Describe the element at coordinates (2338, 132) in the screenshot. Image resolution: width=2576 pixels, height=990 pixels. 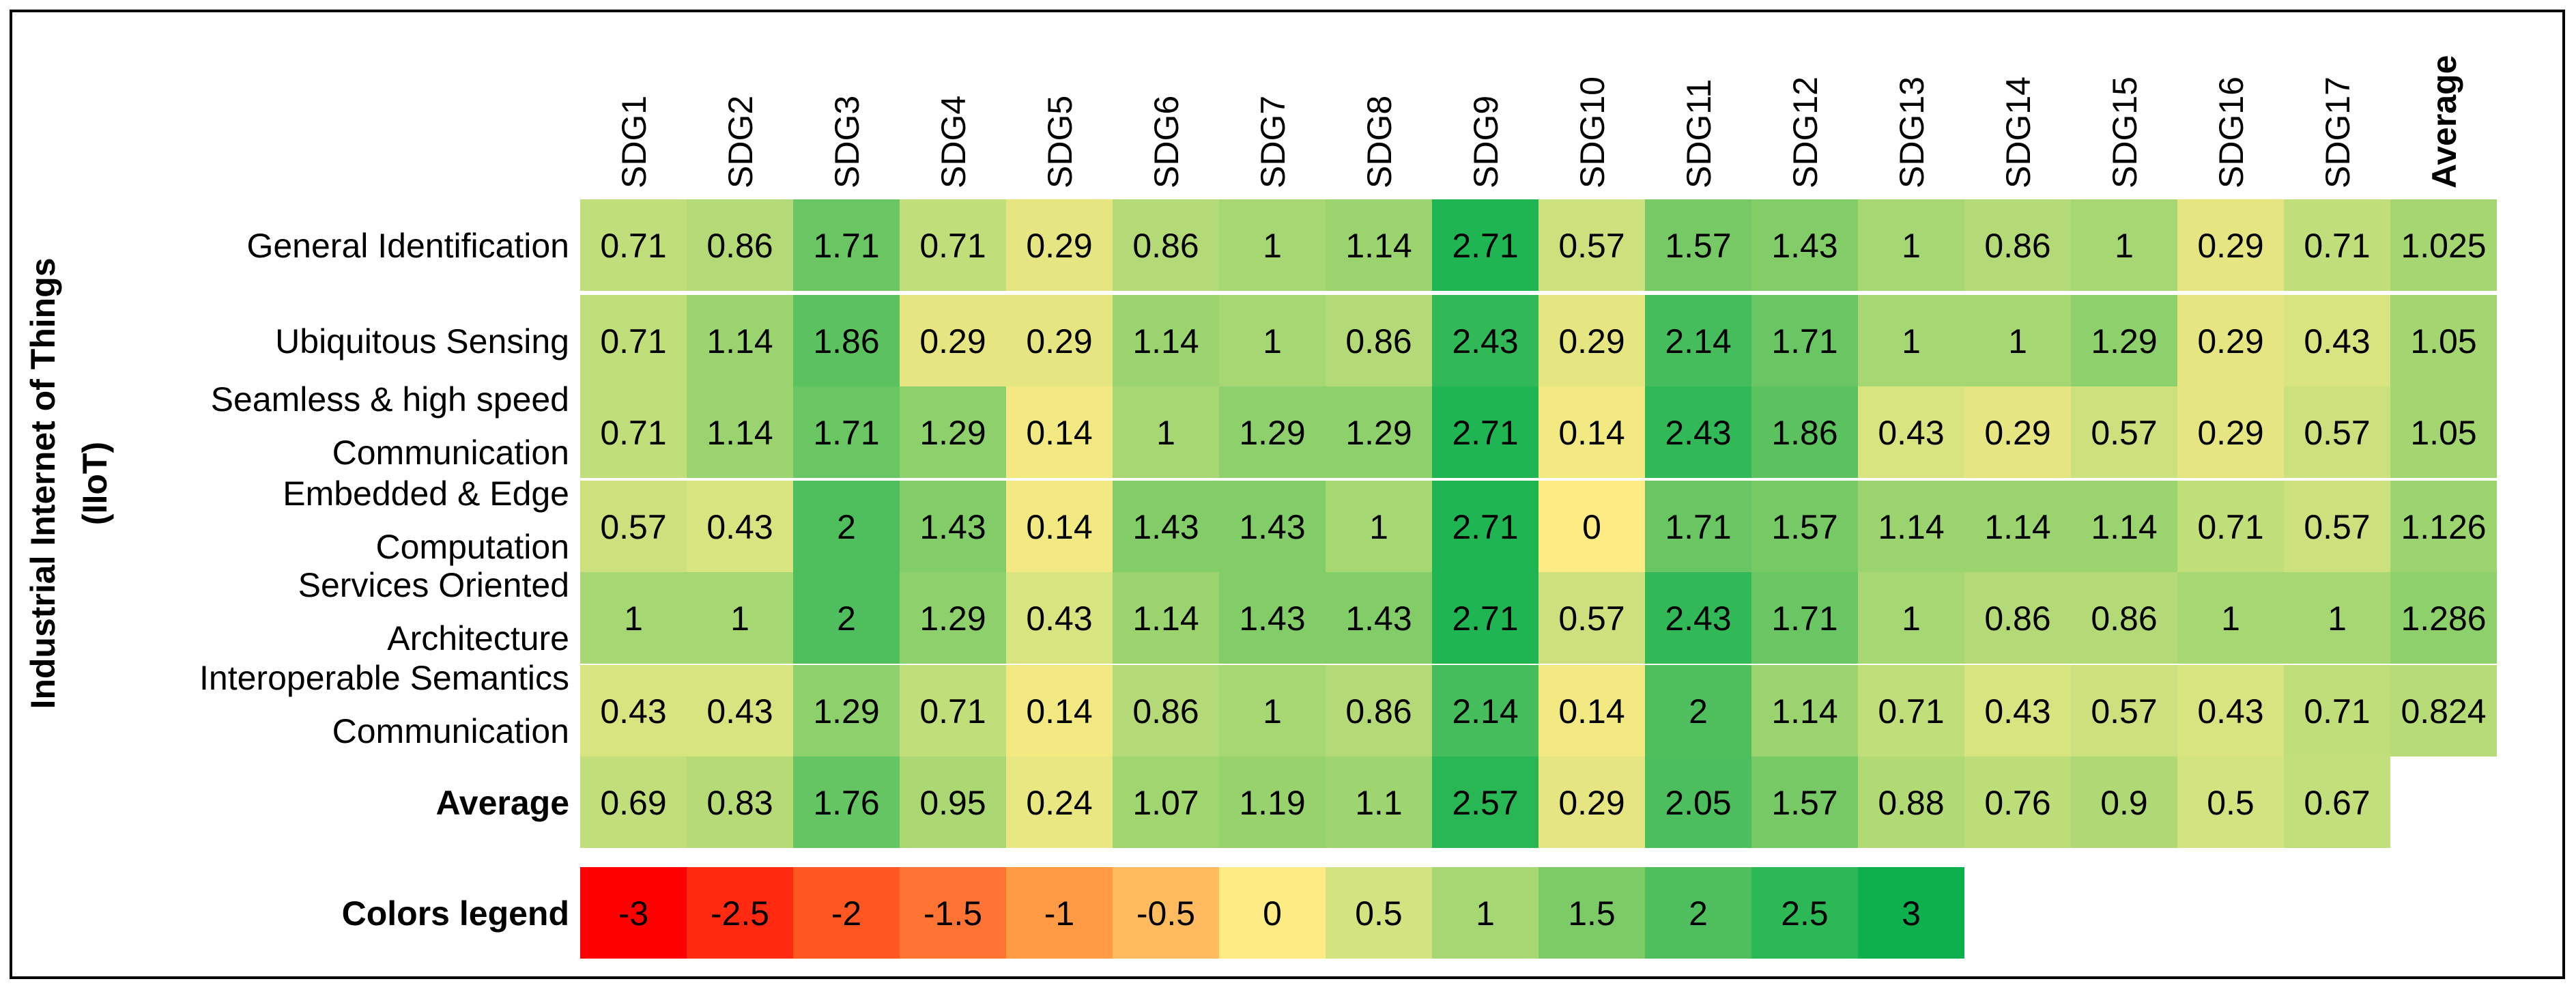
I see `column-header: SDG17` at that location.